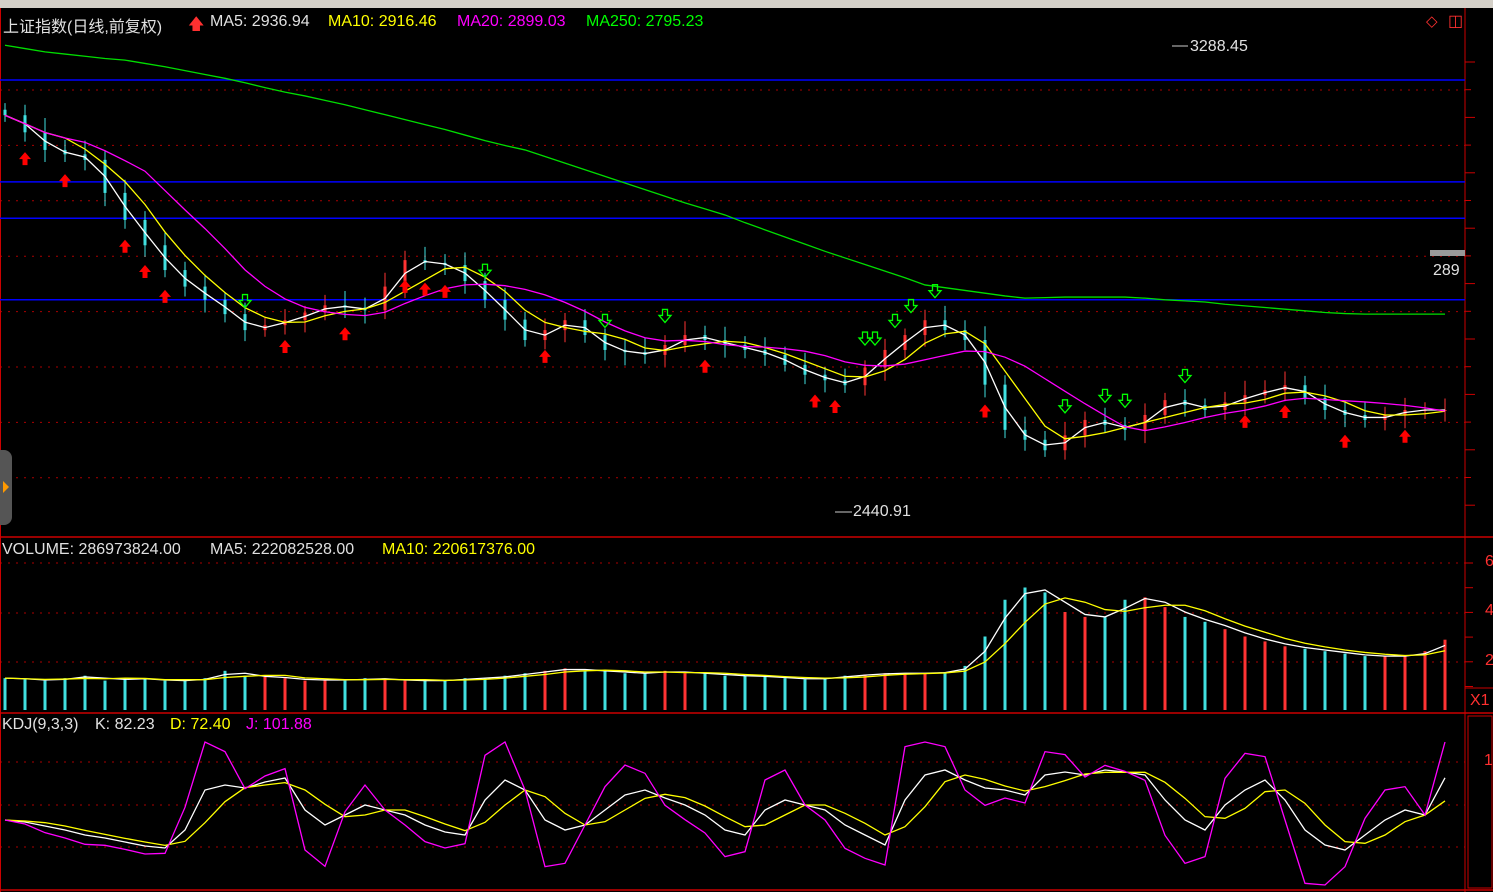 The width and height of the screenshot is (1493, 892). Describe the element at coordinates (882, 511) in the screenshot. I see `low-price-annotation: 2440.91` at that location.